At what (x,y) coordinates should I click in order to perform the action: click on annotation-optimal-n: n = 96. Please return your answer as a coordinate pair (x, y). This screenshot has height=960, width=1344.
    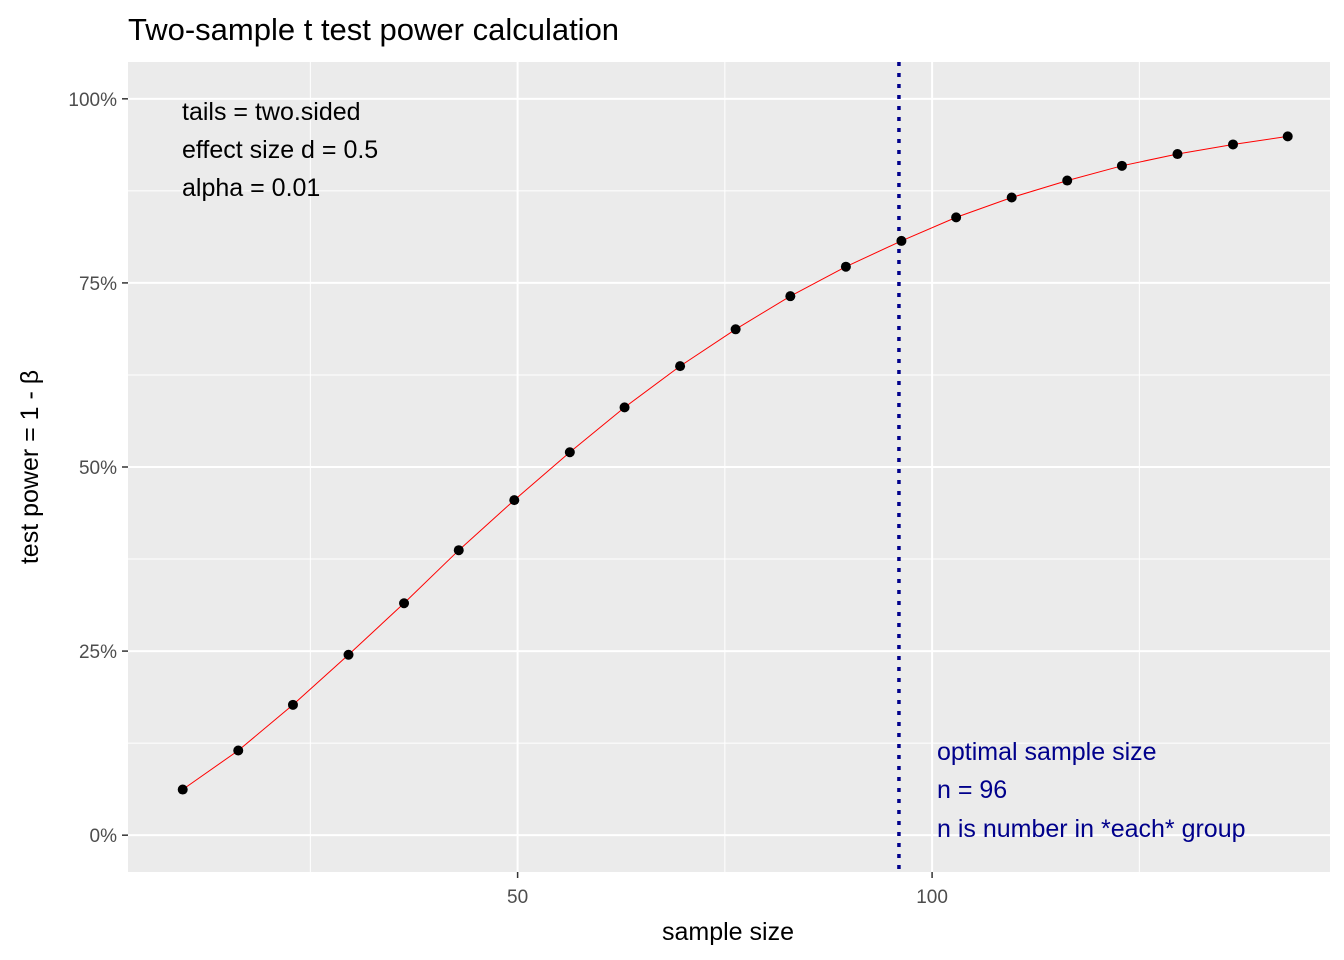
    Looking at the image, I should click on (972, 790).